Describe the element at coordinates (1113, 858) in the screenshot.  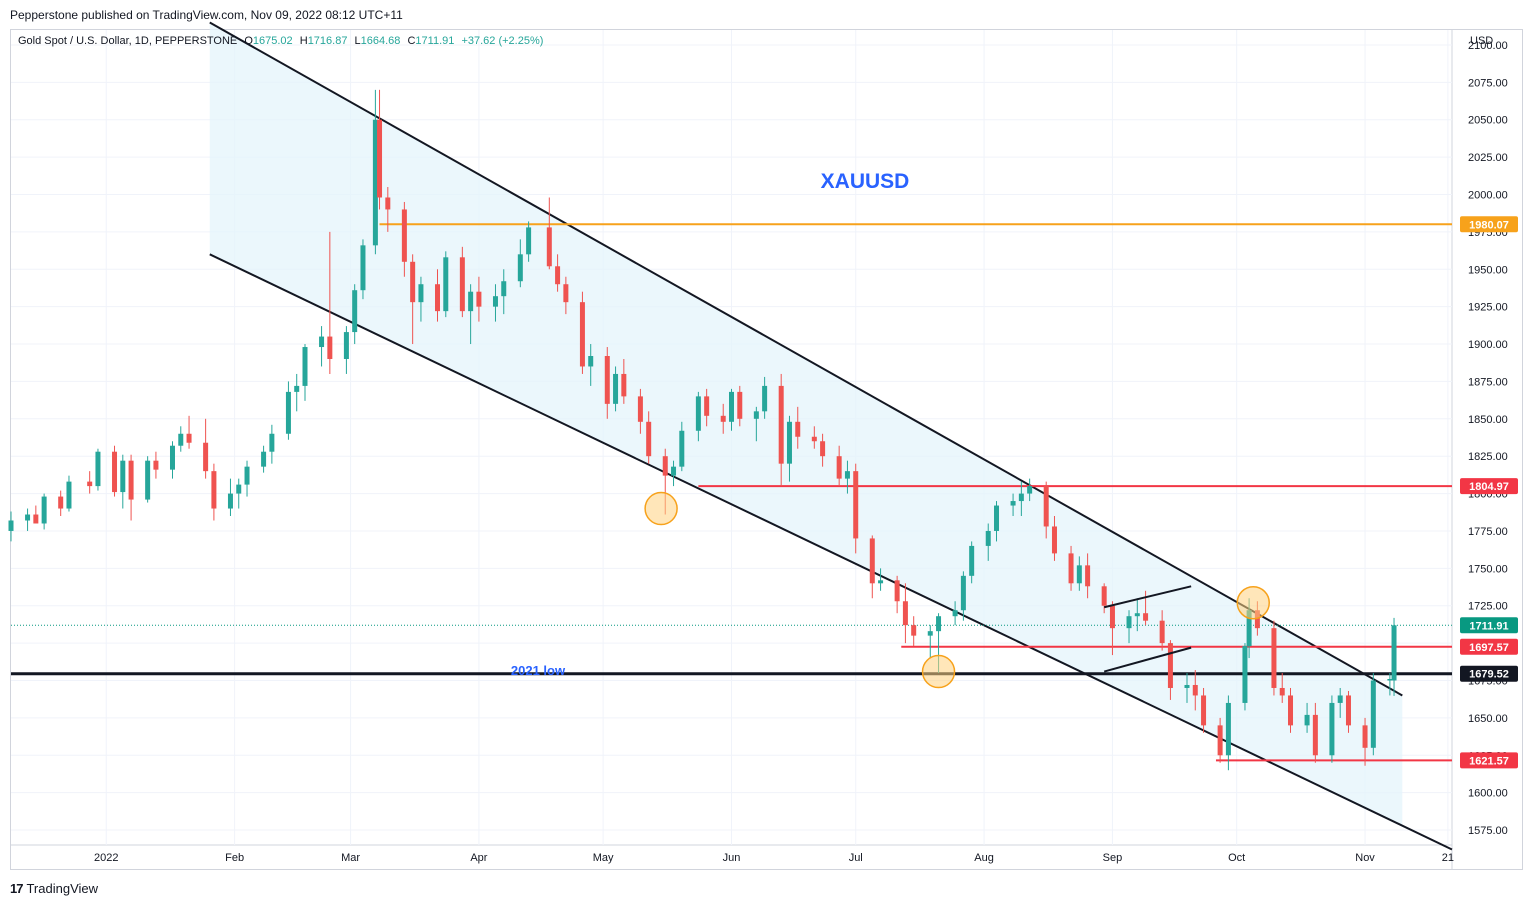
I see `time-tick-label: Sep` at that location.